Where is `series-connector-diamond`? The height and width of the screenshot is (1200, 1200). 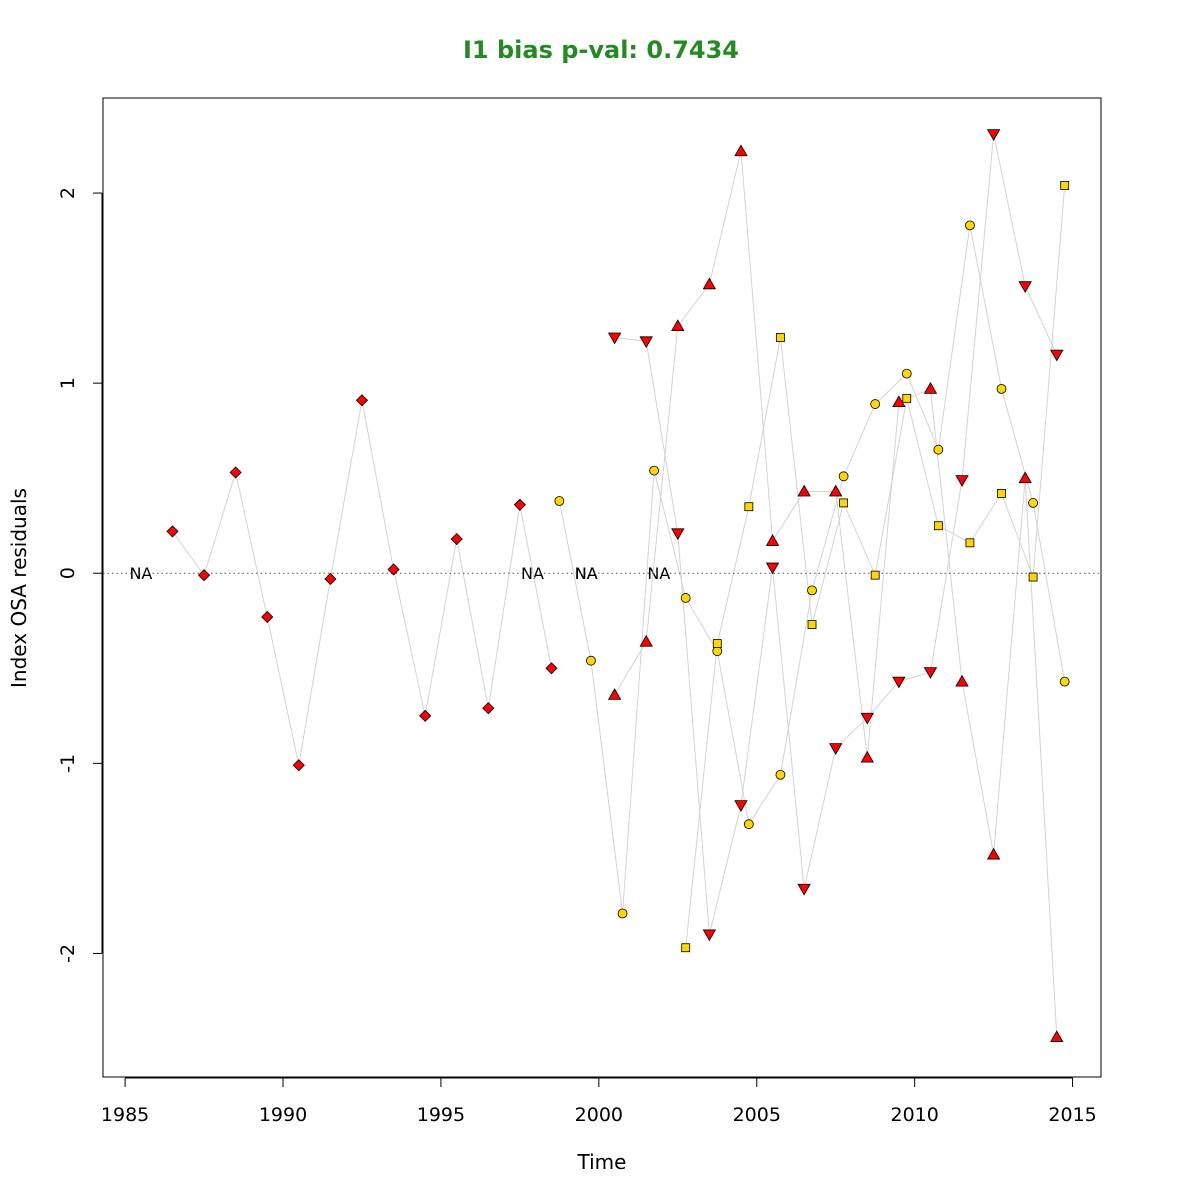 series-connector-diamond is located at coordinates (362, 583).